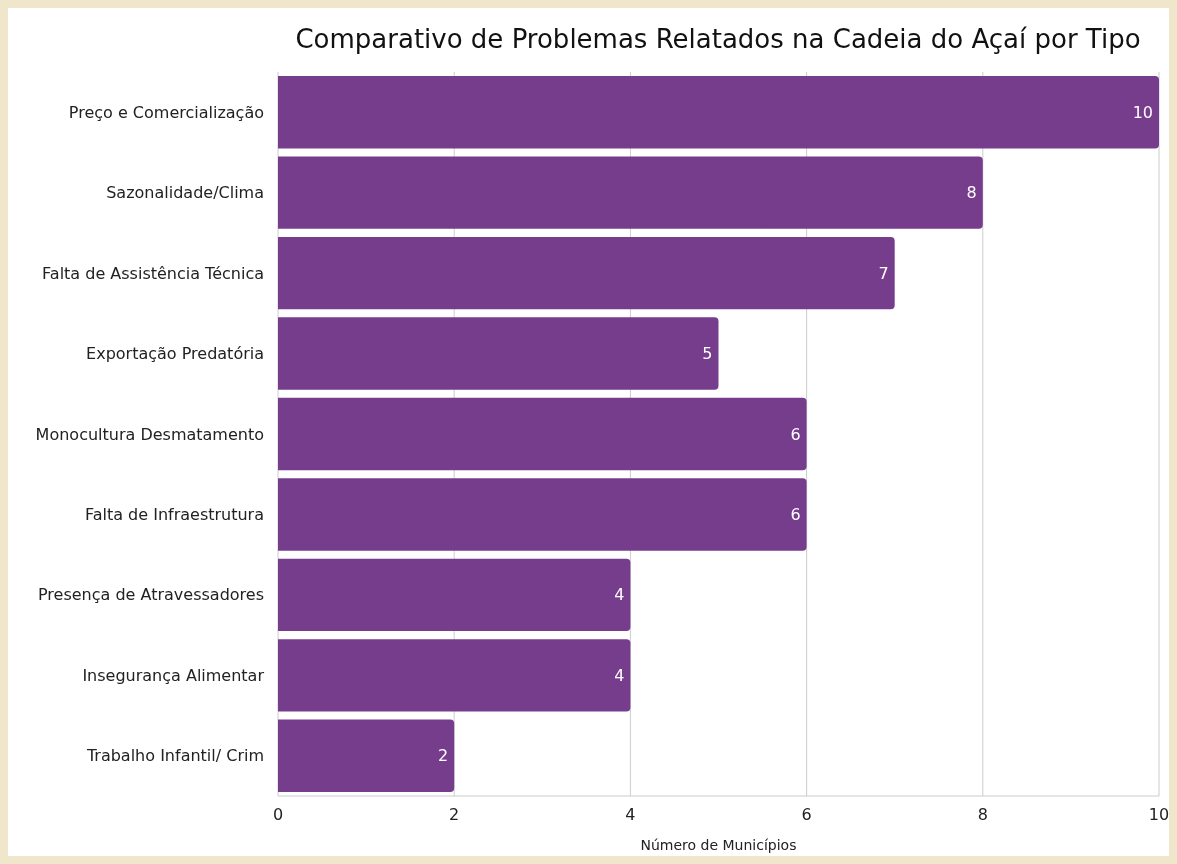 The height and width of the screenshot is (864, 1177). Describe the element at coordinates (151, 595) in the screenshot. I see `y-tick-label: Presença de Atravessadores` at that location.